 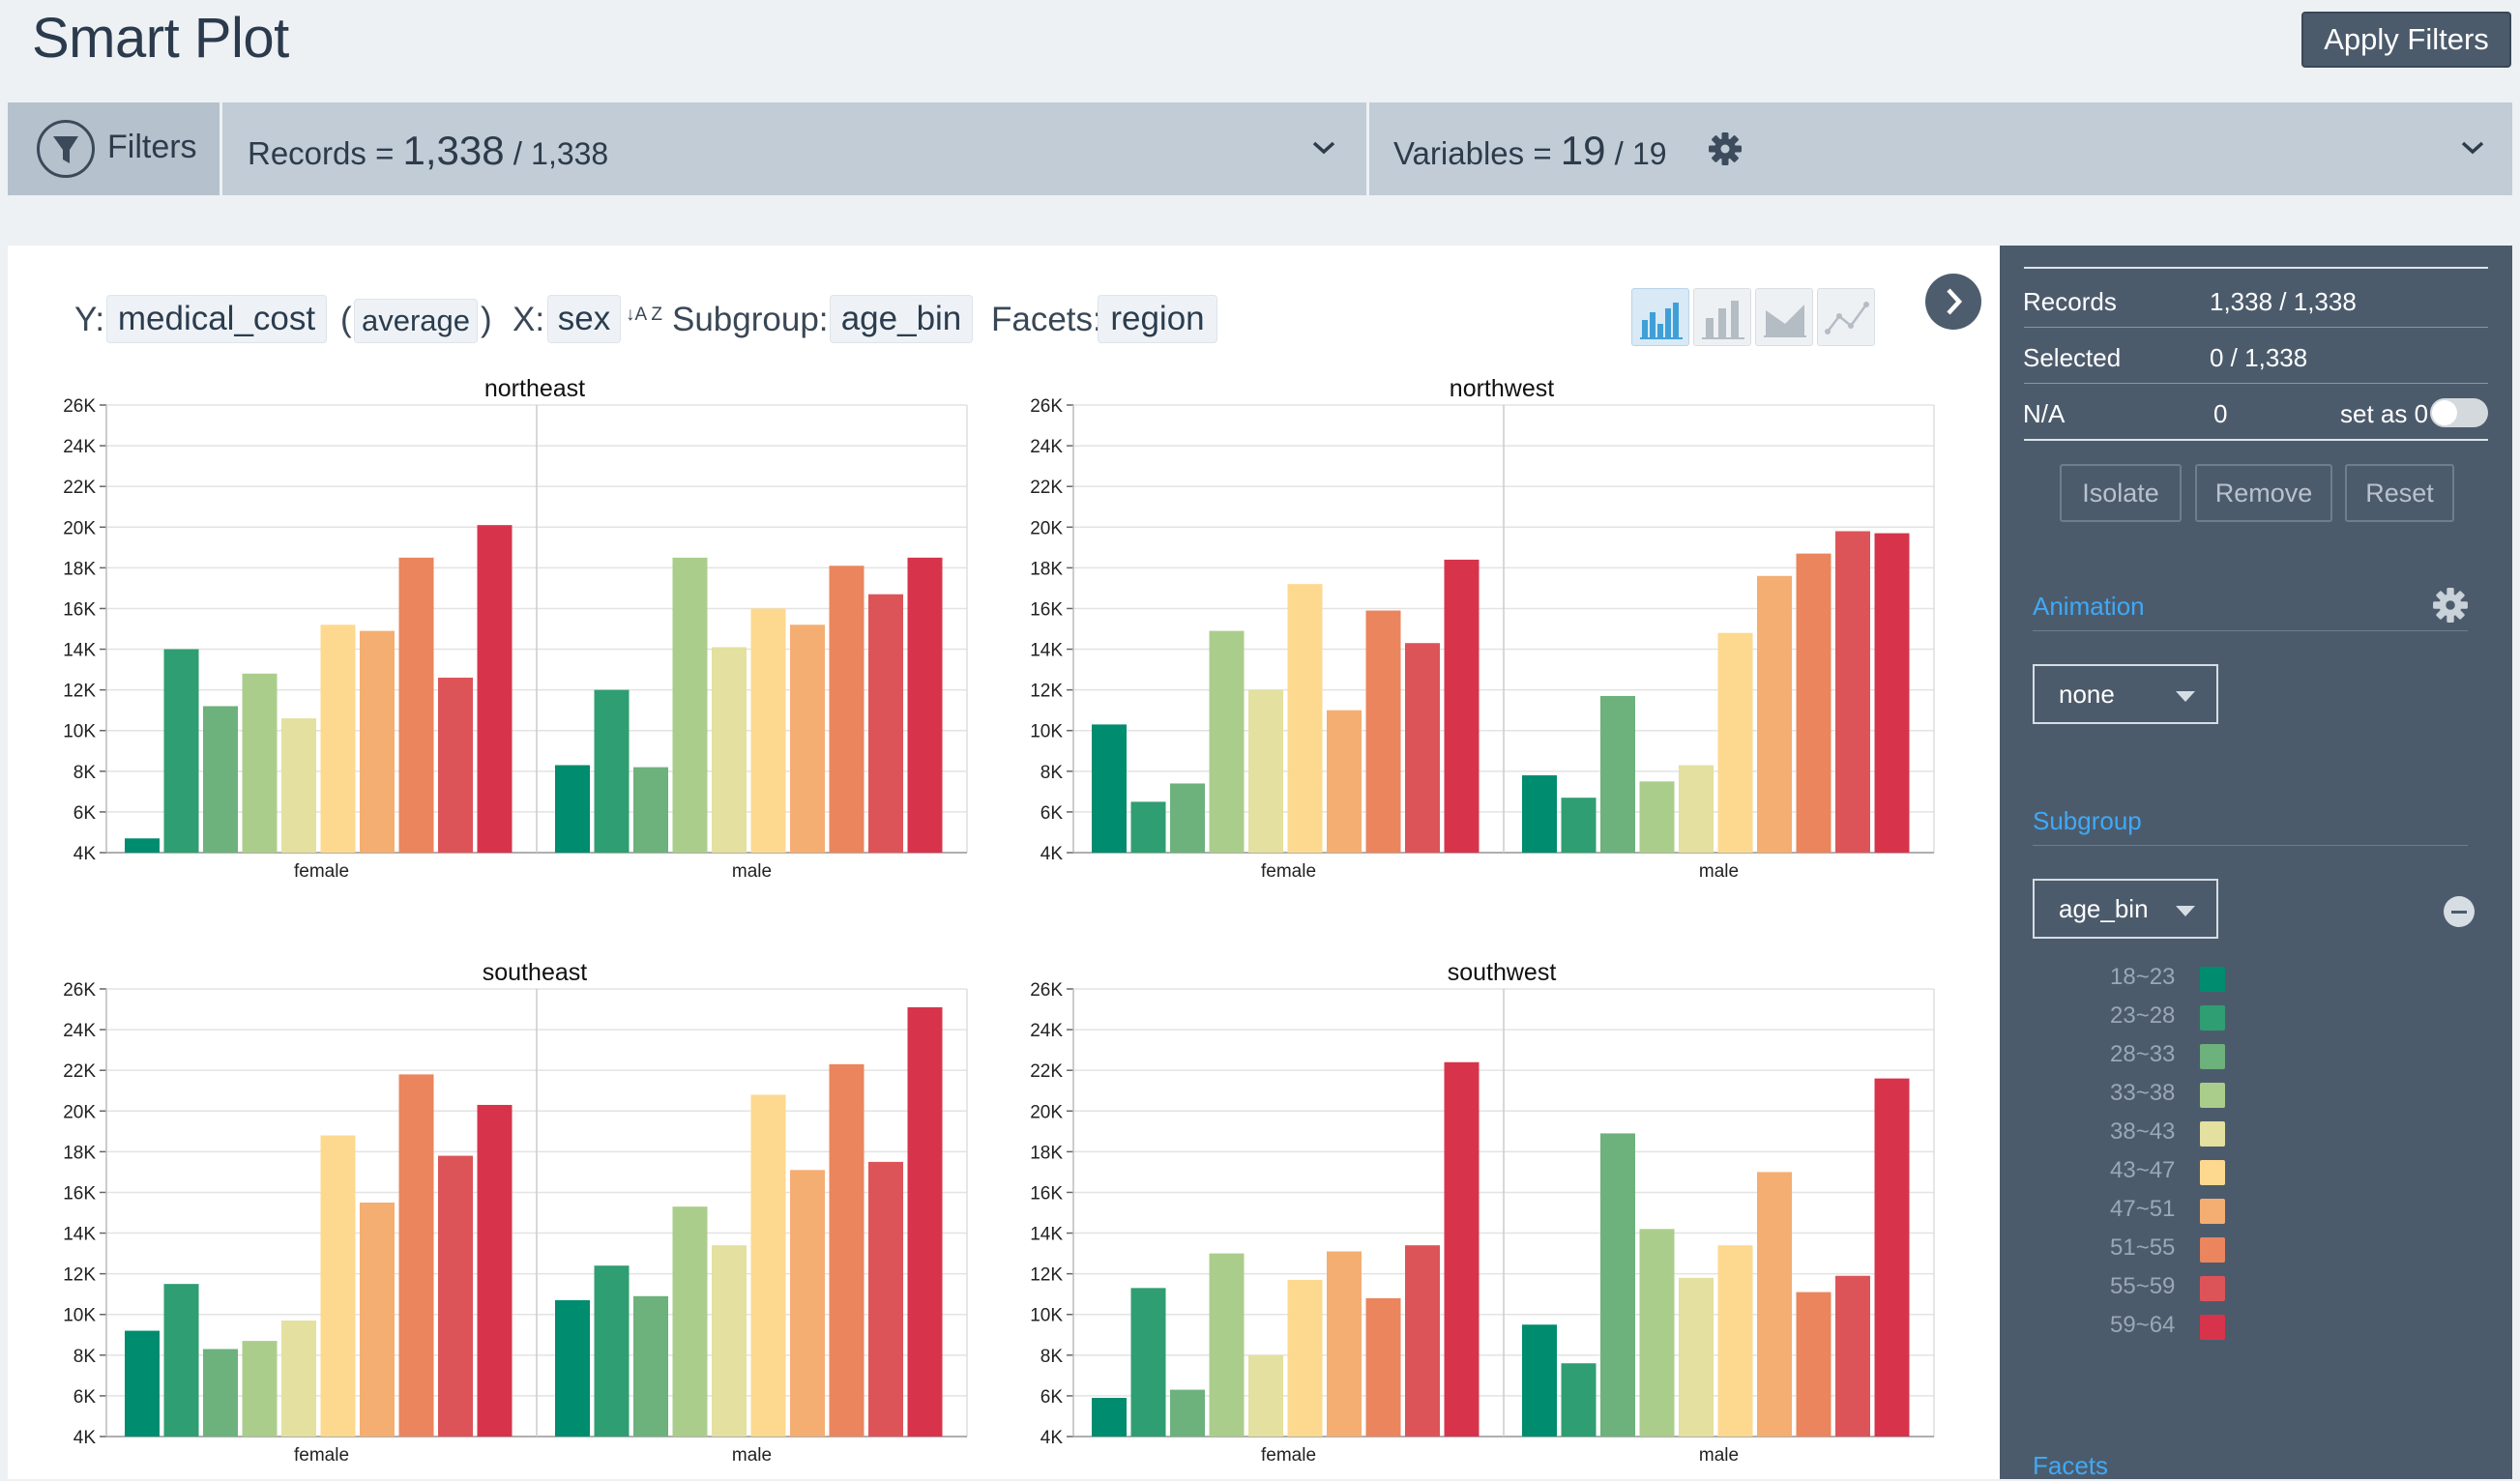 I want to click on facet-title: northeast, so click(x=534, y=388).